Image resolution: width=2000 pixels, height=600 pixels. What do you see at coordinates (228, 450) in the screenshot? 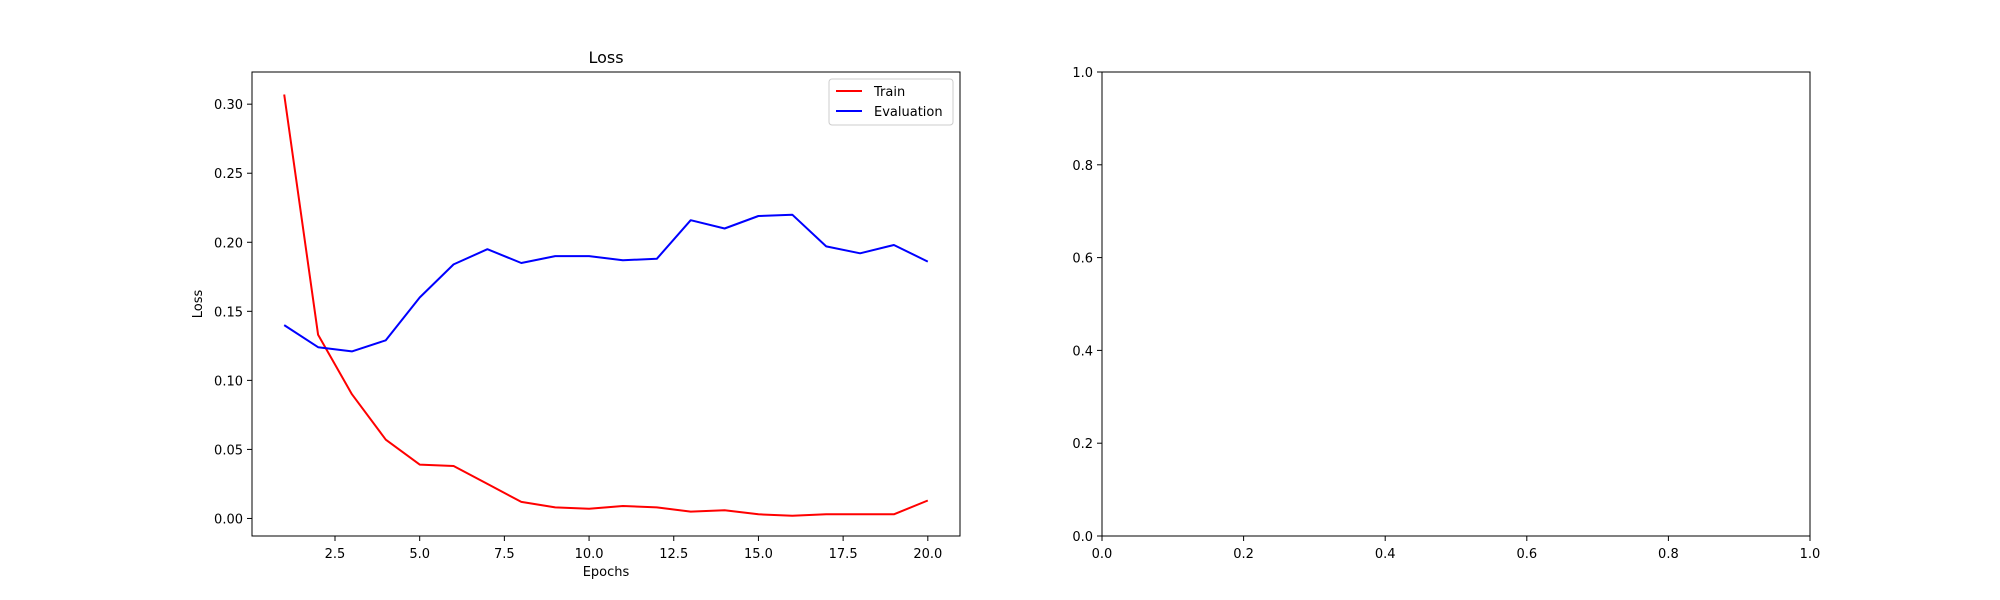
I see `y-tick-label: 0.05` at bounding box center [228, 450].